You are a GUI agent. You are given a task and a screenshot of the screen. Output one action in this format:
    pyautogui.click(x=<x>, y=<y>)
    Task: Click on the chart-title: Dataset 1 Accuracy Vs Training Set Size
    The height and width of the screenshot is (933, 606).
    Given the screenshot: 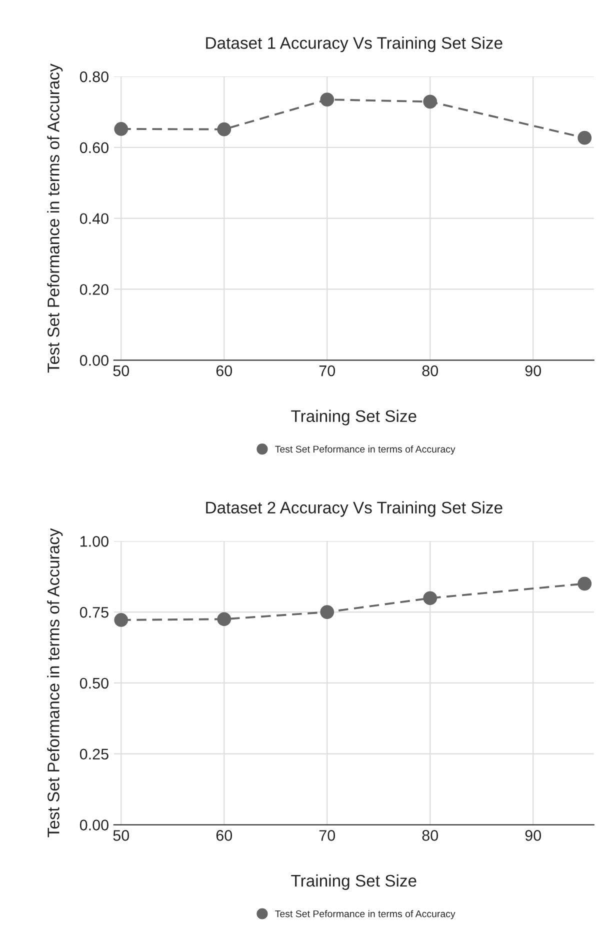 What is the action you would take?
    pyautogui.click(x=354, y=44)
    